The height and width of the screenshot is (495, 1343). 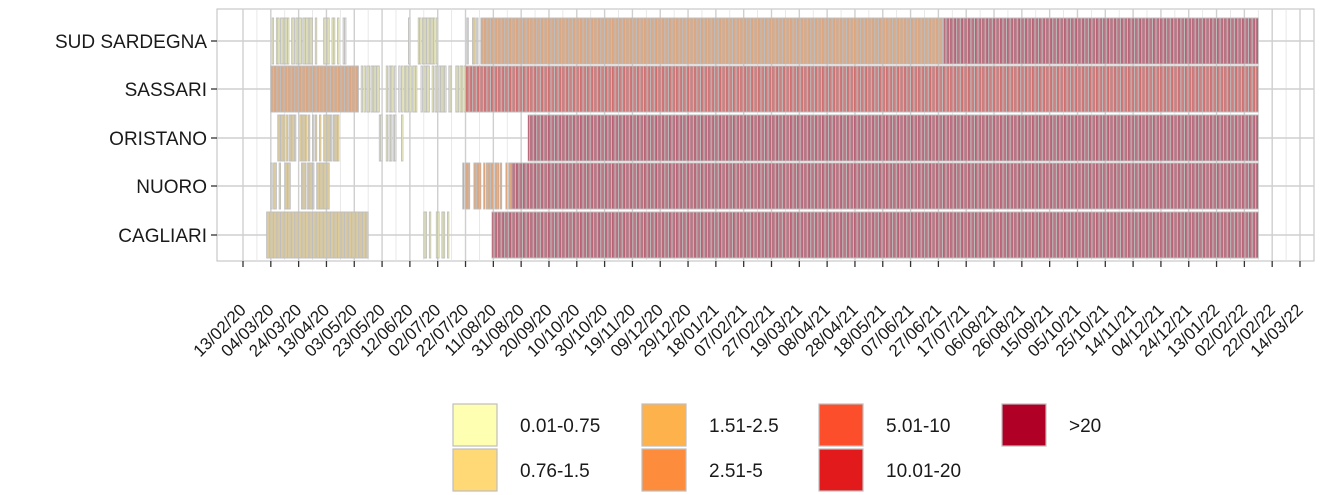 I want to click on legend-label: 2.51-5, so click(x=736, y=471).